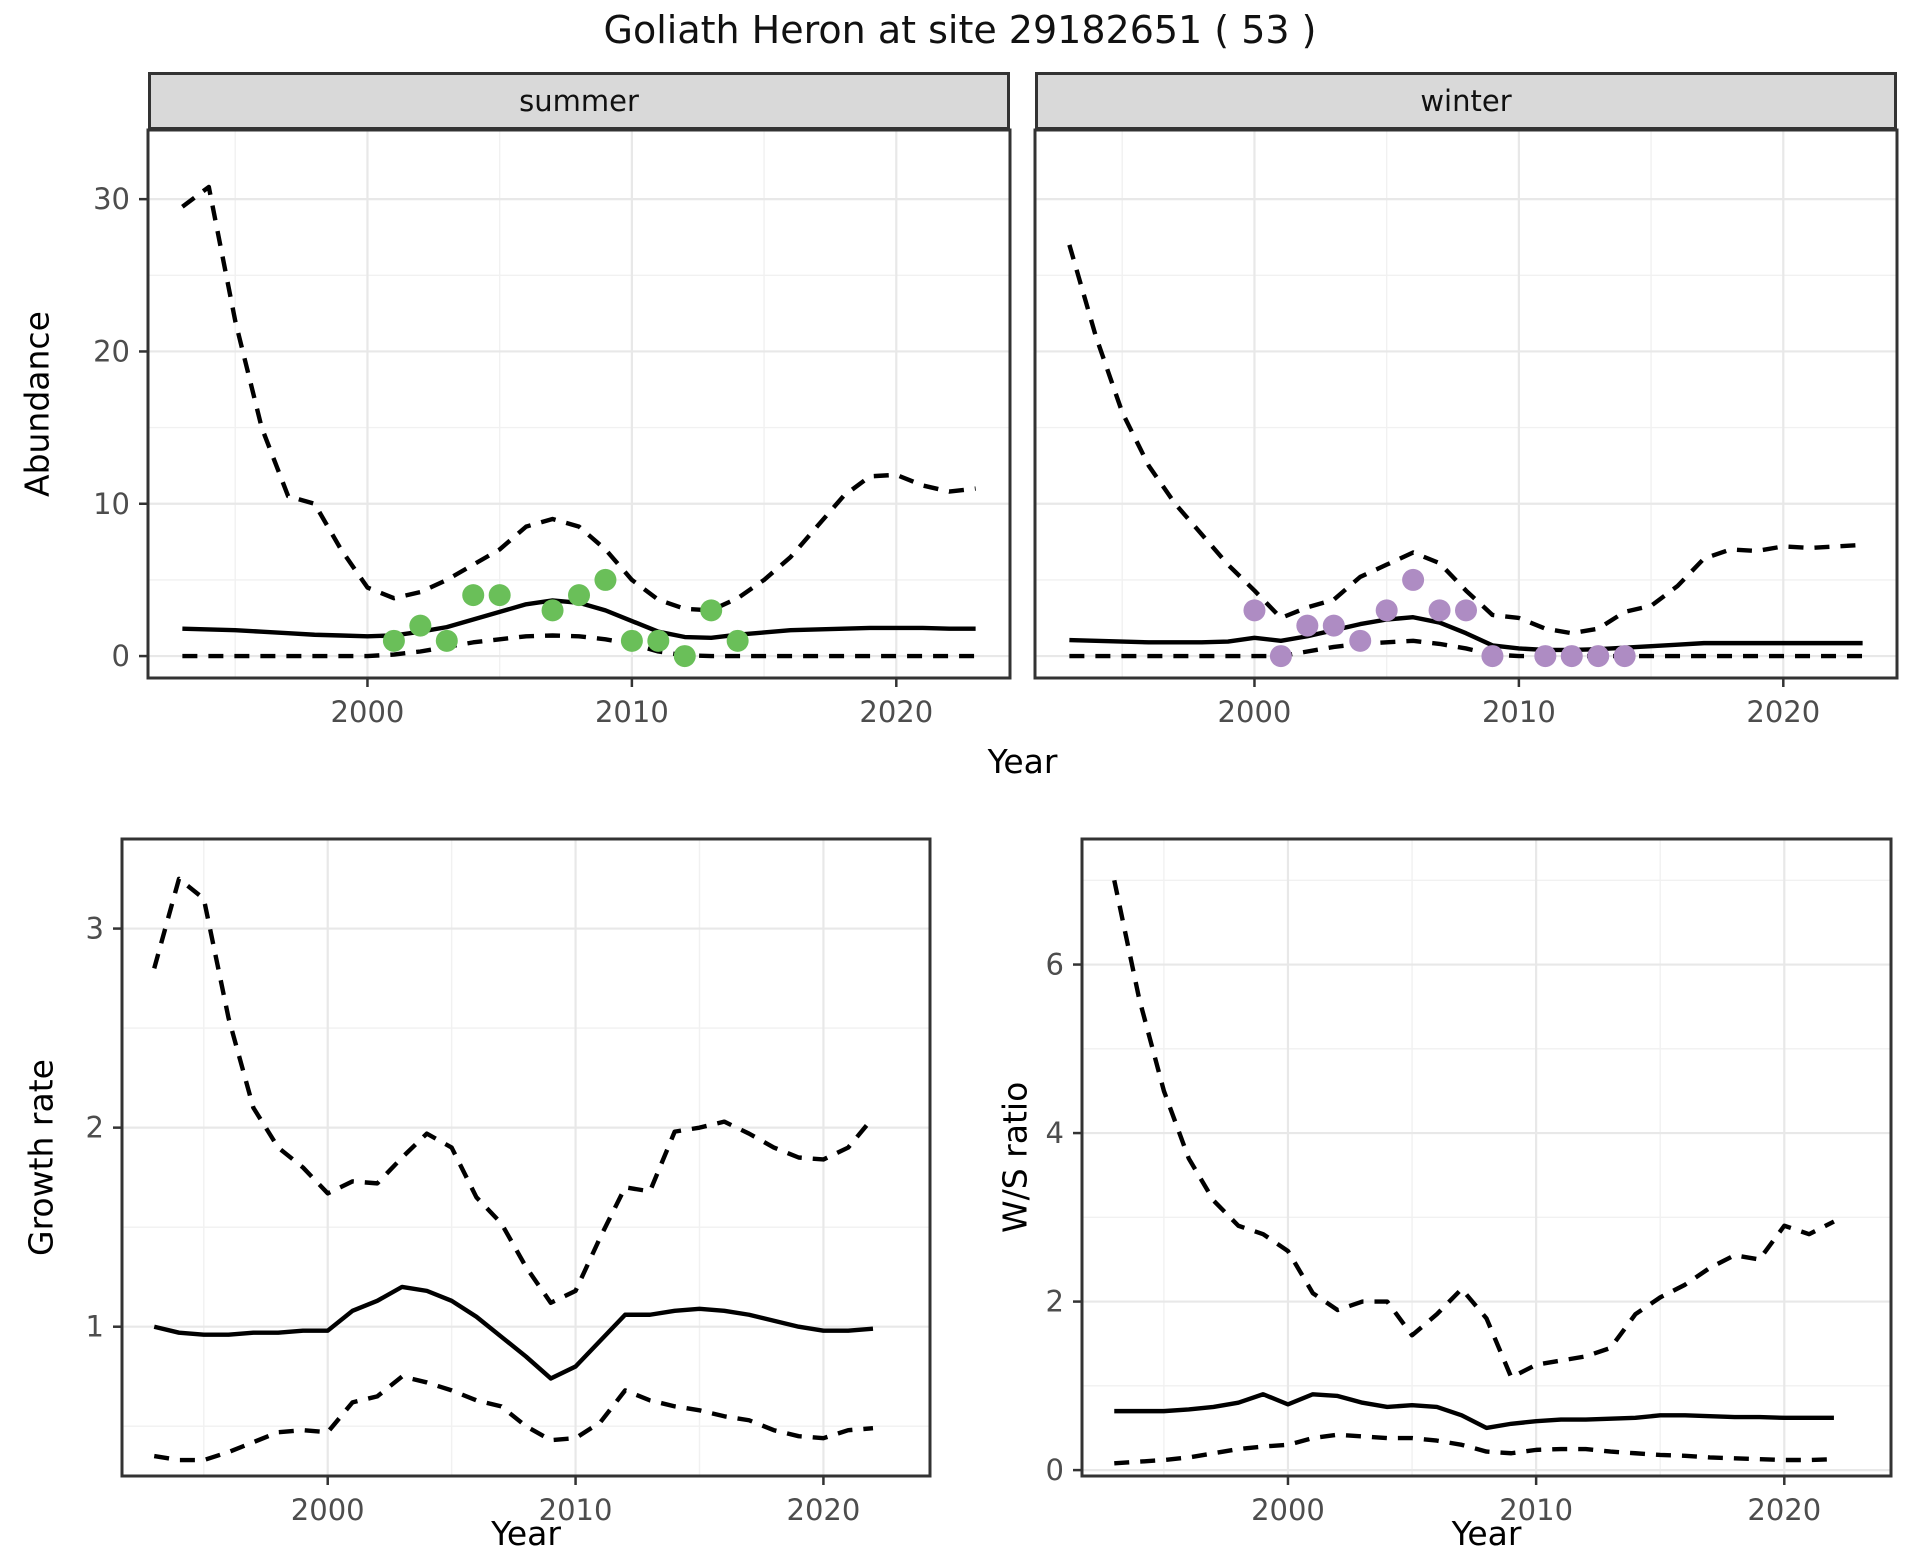 This screenshot has height=1560, width=1920. Describe the element at coordinates (111, 351) in the screenshot. I see `y-tick-label: 20` at that location.